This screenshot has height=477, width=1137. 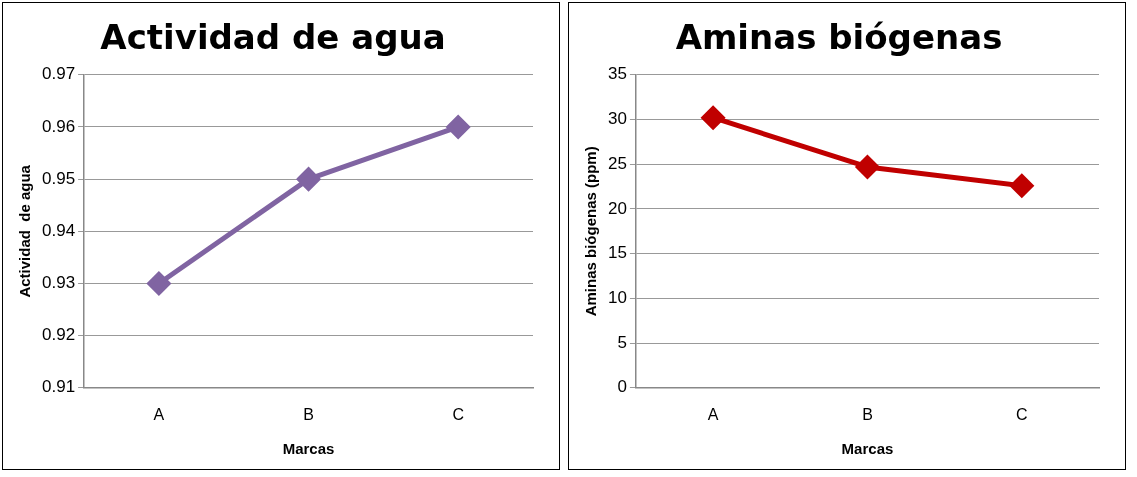 I want to click on y-tick-label: 0.93, so click(x=58, y=283).